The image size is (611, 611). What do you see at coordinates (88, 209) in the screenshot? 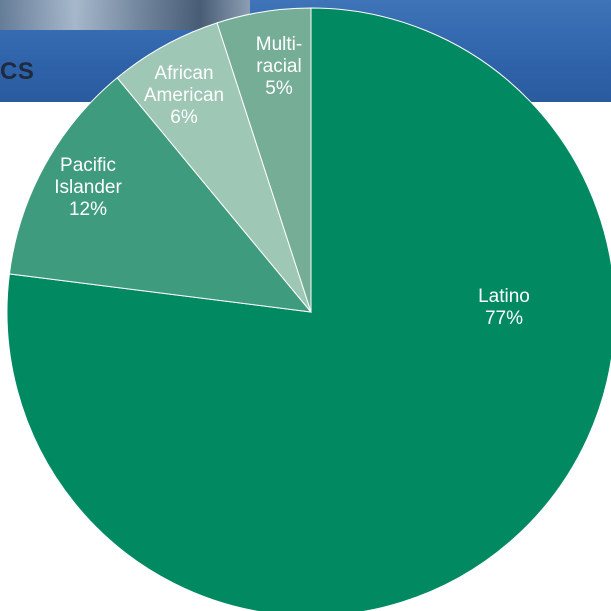
I see `pie-slice-label-line: 12%` at bounding box center [88, 209].